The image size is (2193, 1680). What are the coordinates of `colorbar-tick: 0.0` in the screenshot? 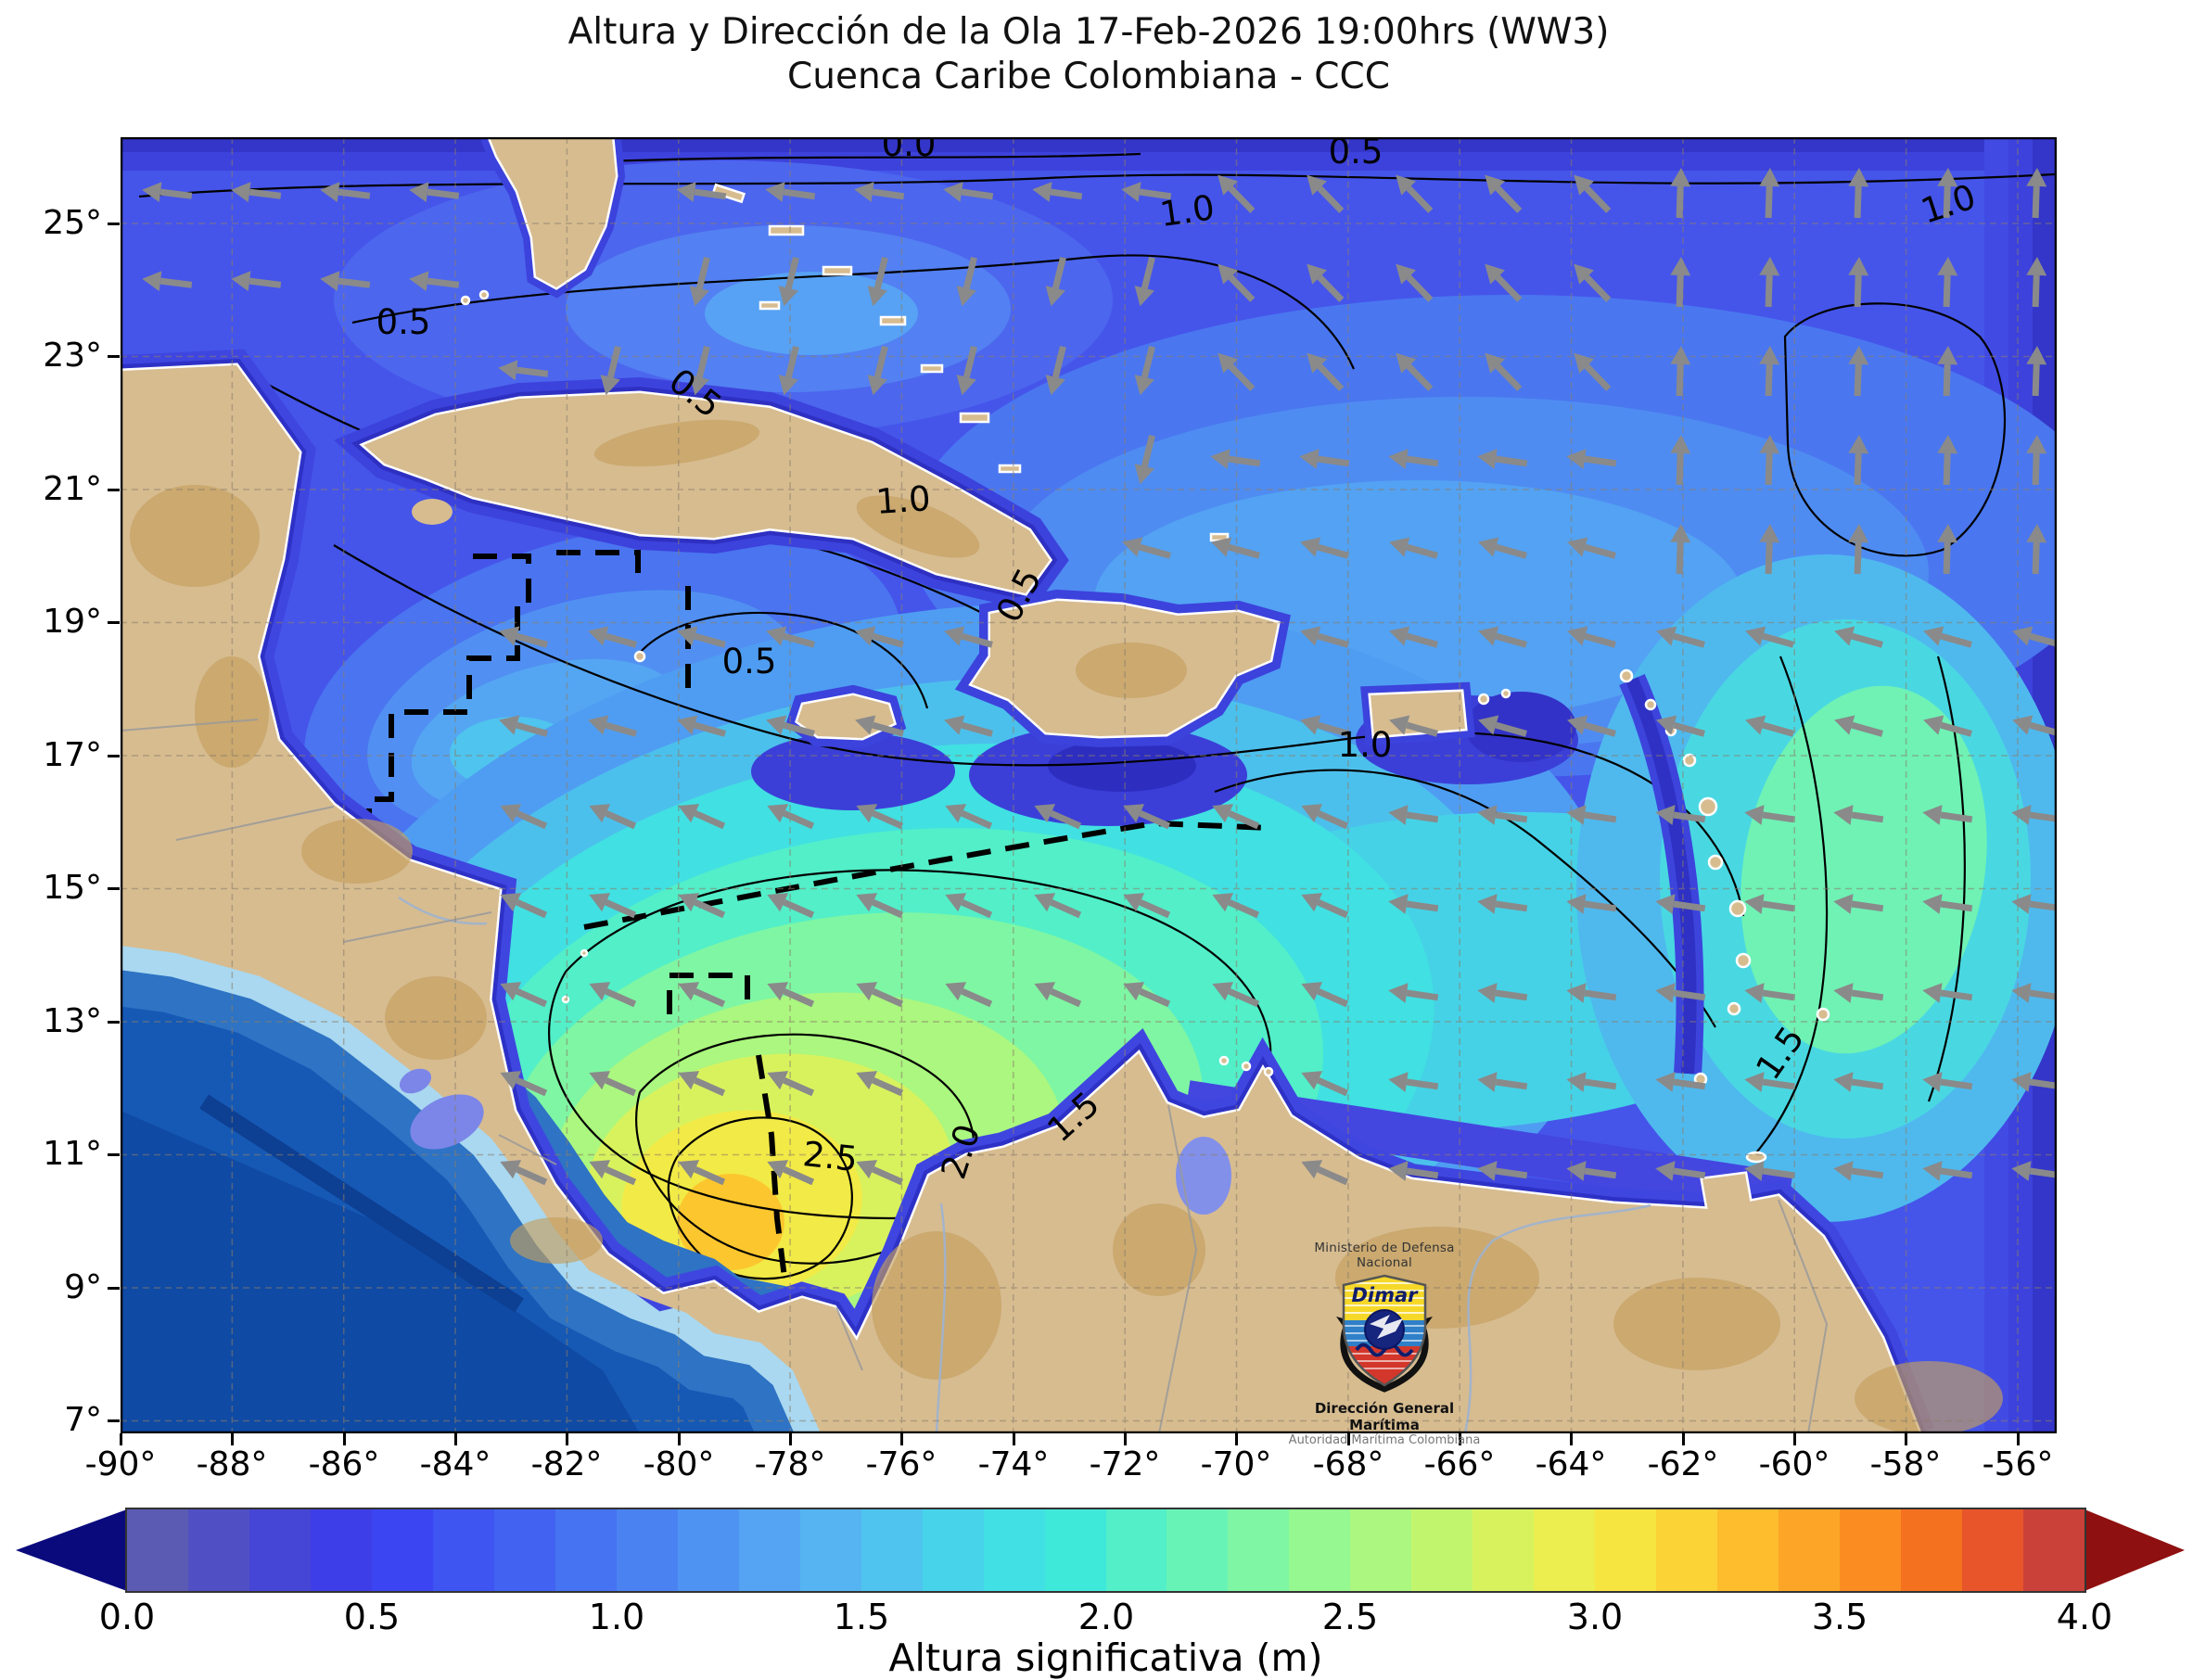 It's located at (127, 1617).